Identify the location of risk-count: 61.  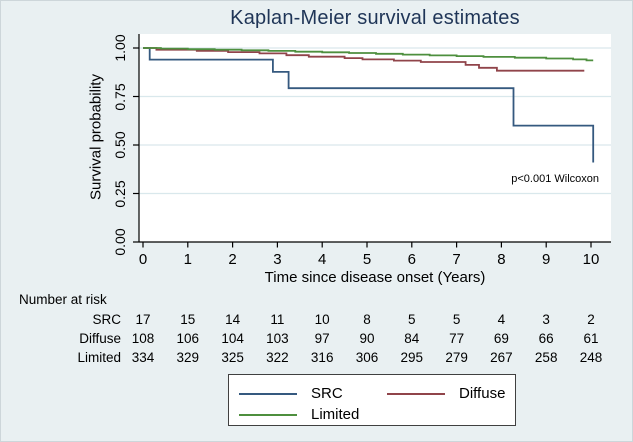
(591, 338).